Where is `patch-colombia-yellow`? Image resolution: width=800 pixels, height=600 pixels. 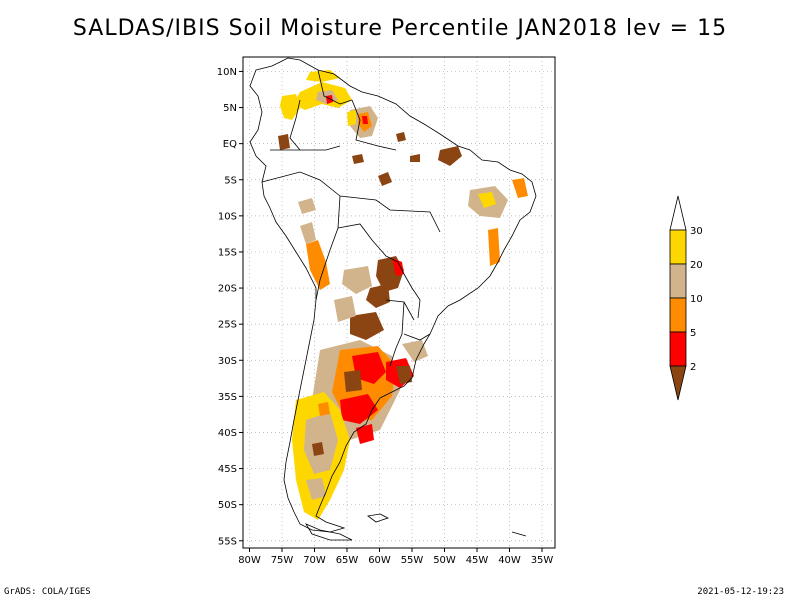
patch-colombia-yellow is located at coordinates (290, 107).